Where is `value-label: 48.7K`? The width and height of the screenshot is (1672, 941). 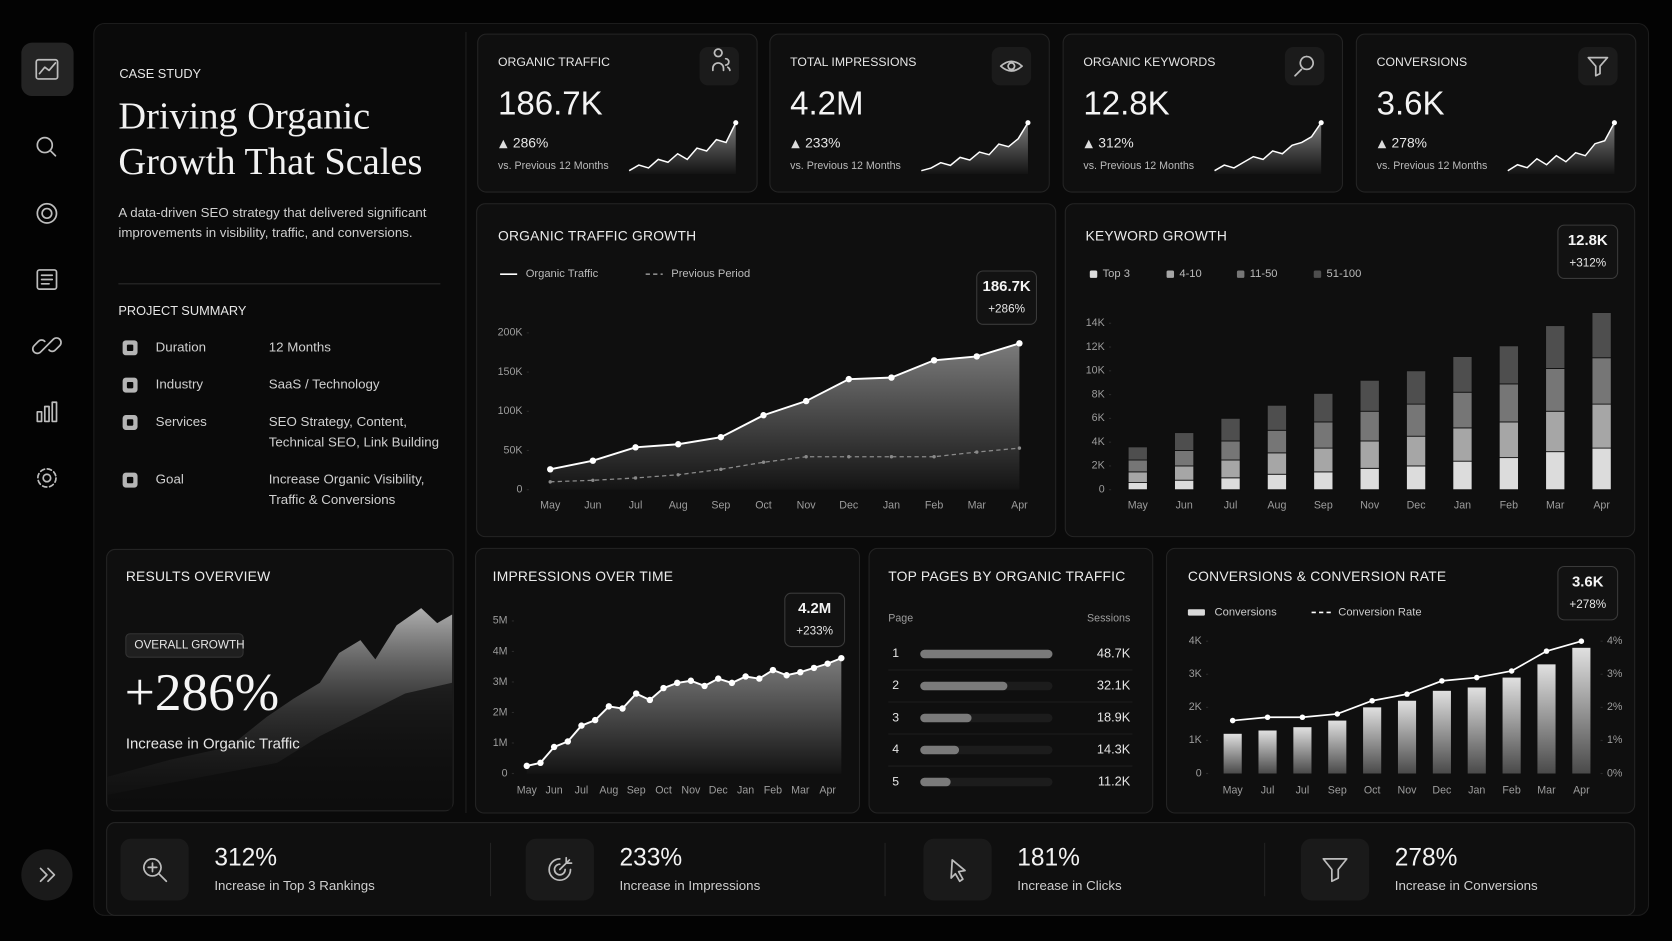 value-label: 48.7K is located at coordinates (1114, 652).